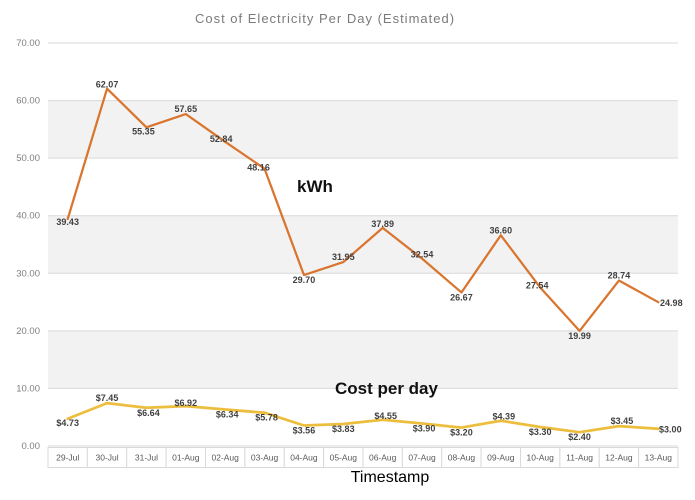 This screenshot has height=500, width=695. Describe the element at coordinates (143, 131) in the screenshot. I see `data-label: 55.35` at that location.